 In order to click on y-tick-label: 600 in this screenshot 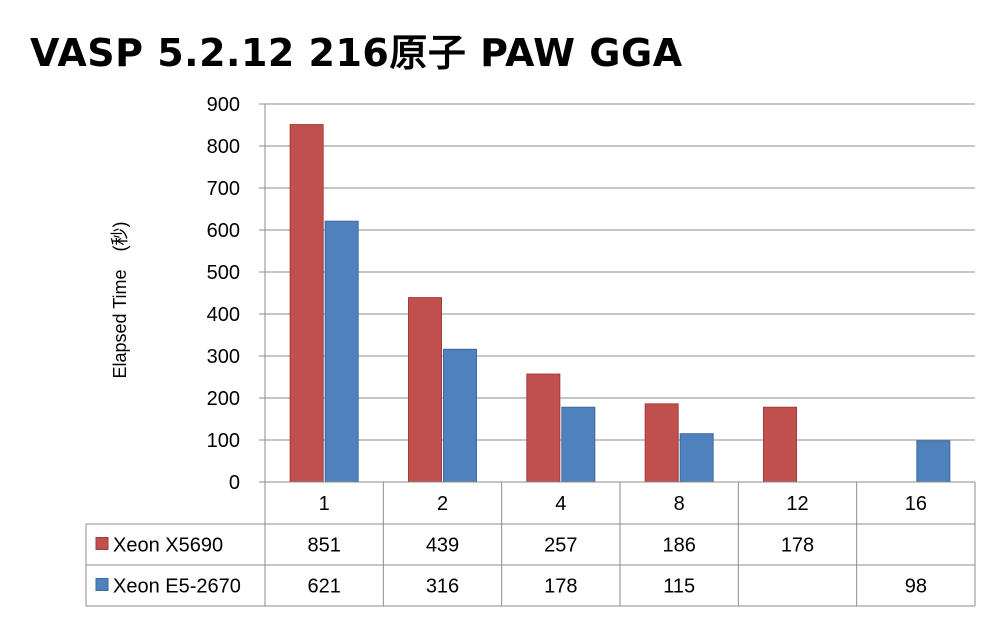, I will do `click(223, 231)`.